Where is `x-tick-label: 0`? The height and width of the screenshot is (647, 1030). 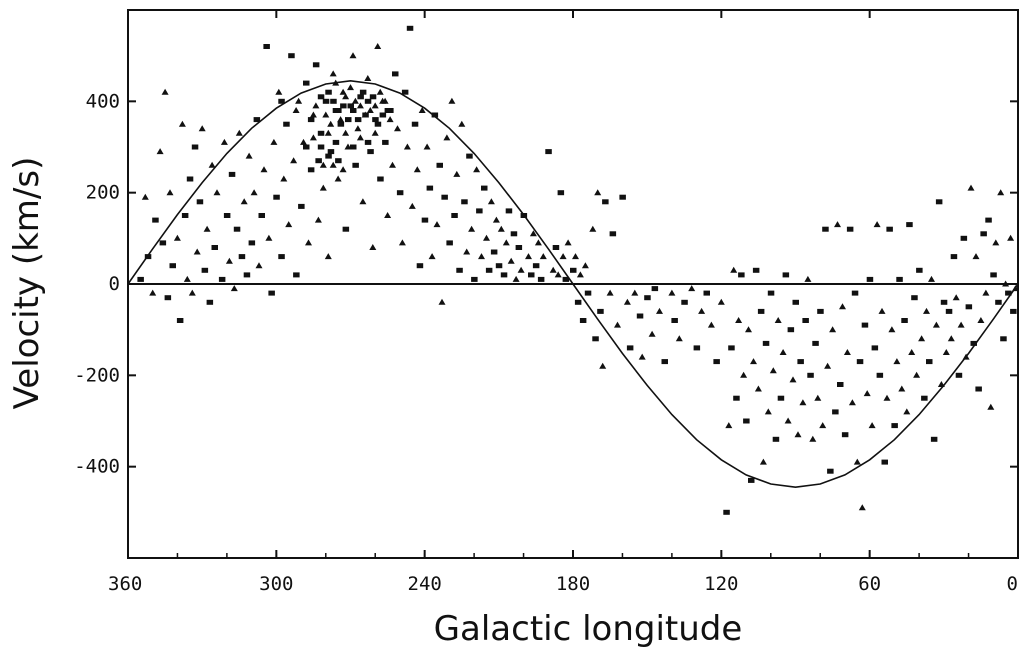
x-tick-label: 0 is located at coordinates (1012, 584).